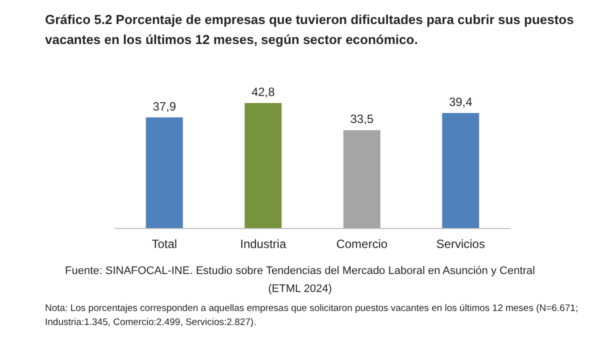 The width and height of the screenshot is (600, 344). What do you see at coordinates (460, 244) in the screenshot?
I see `x-tick-label: Servicios` at bounding box center [460, 244].